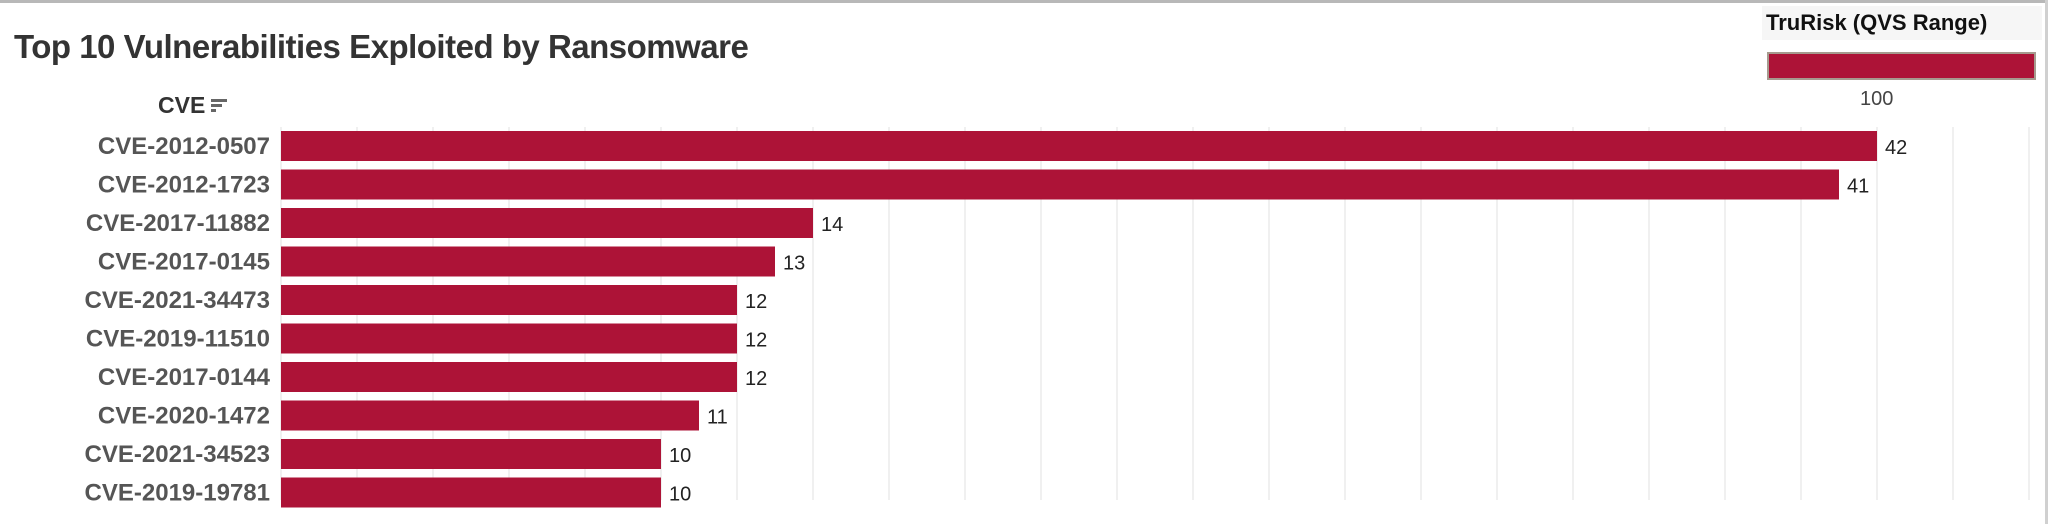 The image size is (2048, 524). What do you see at coordinates (184, 416) in the screenshot?
I see `category-label: CVE-2020-1472` at bounding box center [184, 416].